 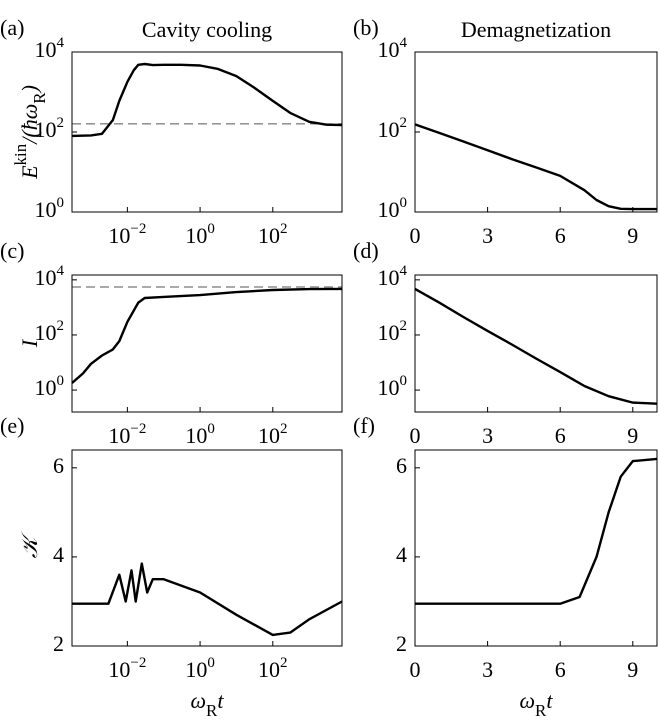 I want to click on y-tick-label: 2, so click(x=58, y=643).